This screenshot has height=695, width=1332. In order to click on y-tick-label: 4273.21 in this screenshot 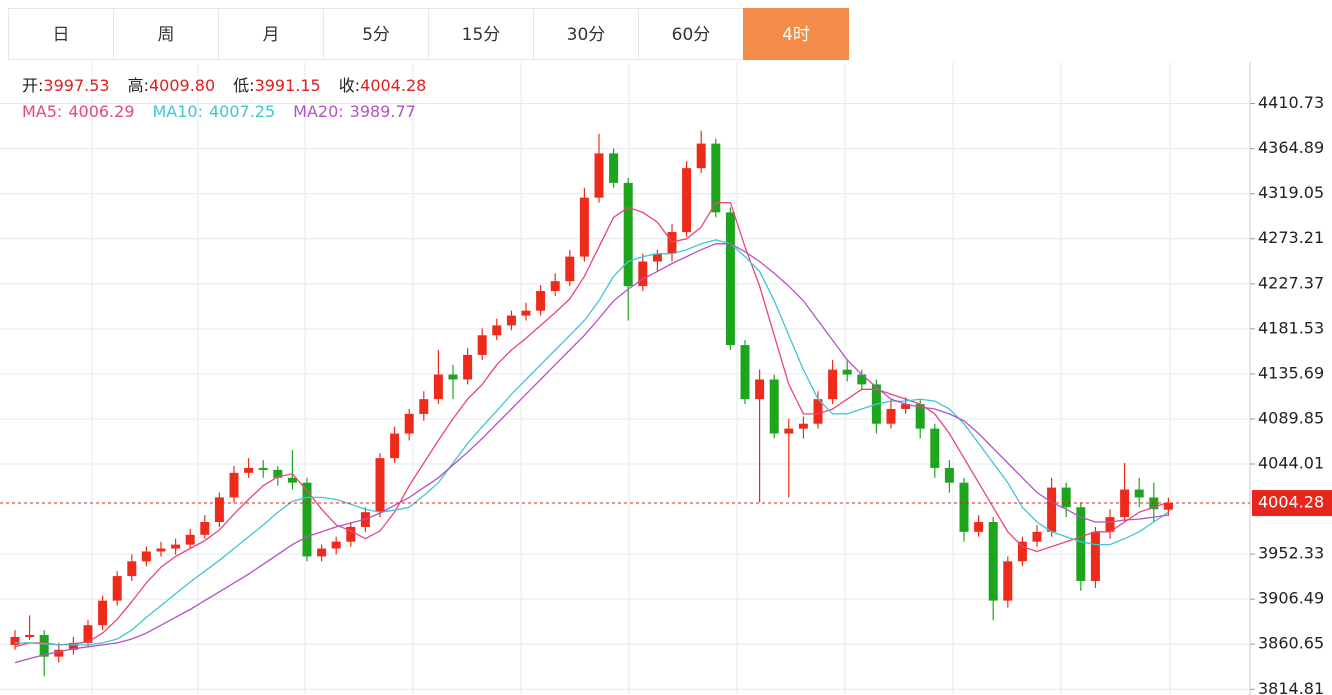, I will do `click(1291, 237)`.